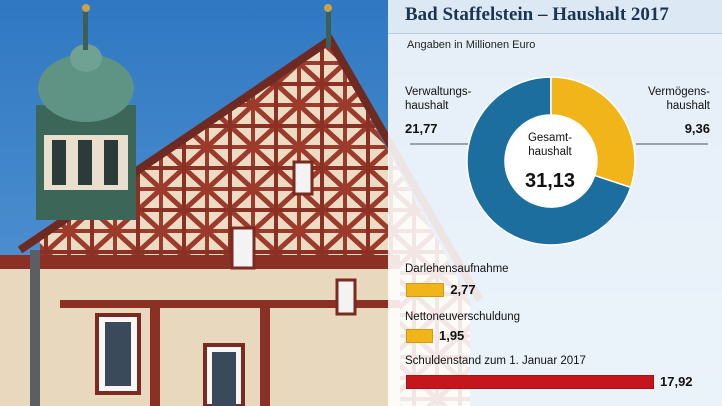  Describe the element at coordinates (495, 361) in the screenshot. I see `schulden-label: Schuldenstand zum 1. Januar 2017` at that location.